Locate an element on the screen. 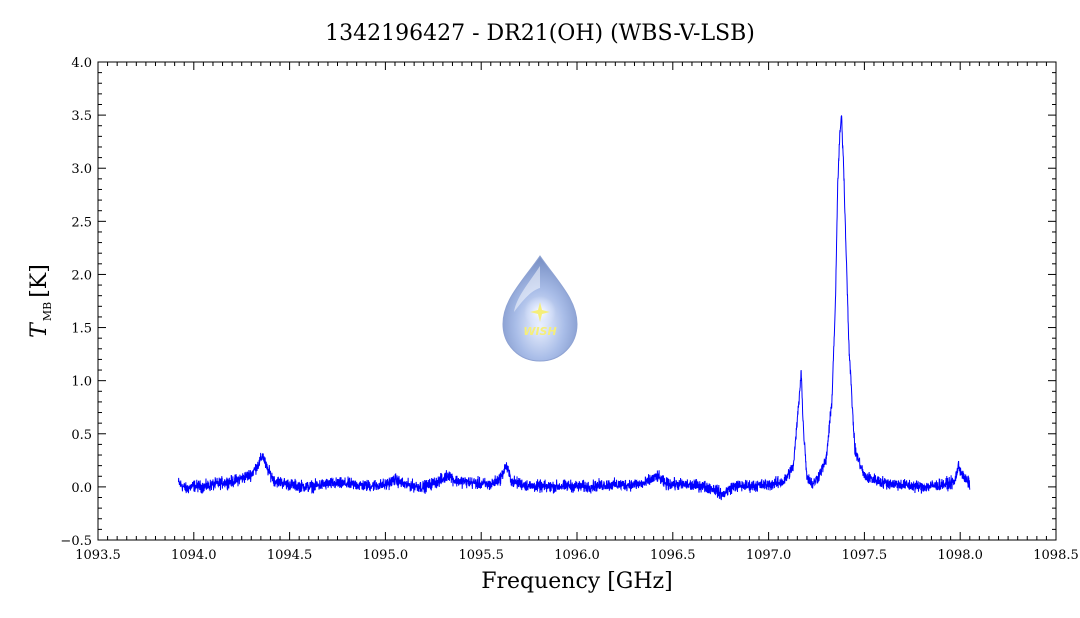 The width and height of the screenshot is (1080, 618). x-tick-label: 1096.5 is located at coordinates (673, 555).